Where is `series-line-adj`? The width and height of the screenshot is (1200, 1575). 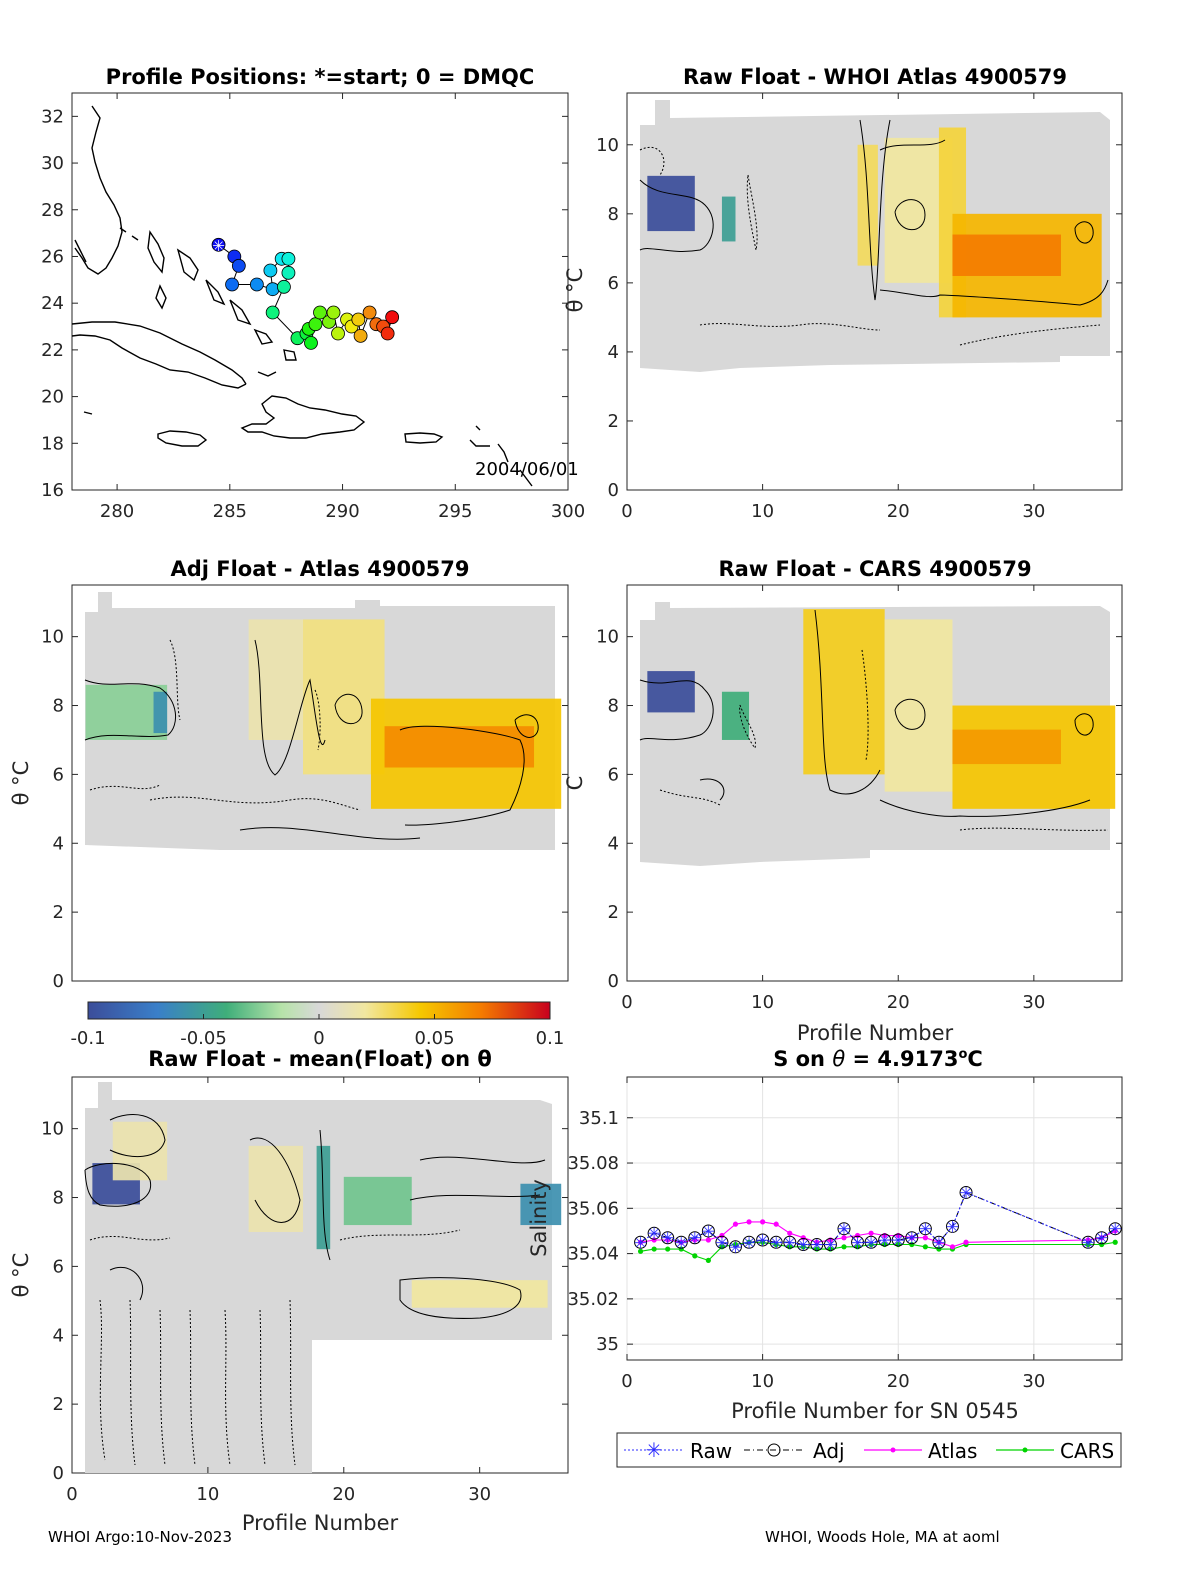 series-line-adj is located at coordinates (878, 1219).